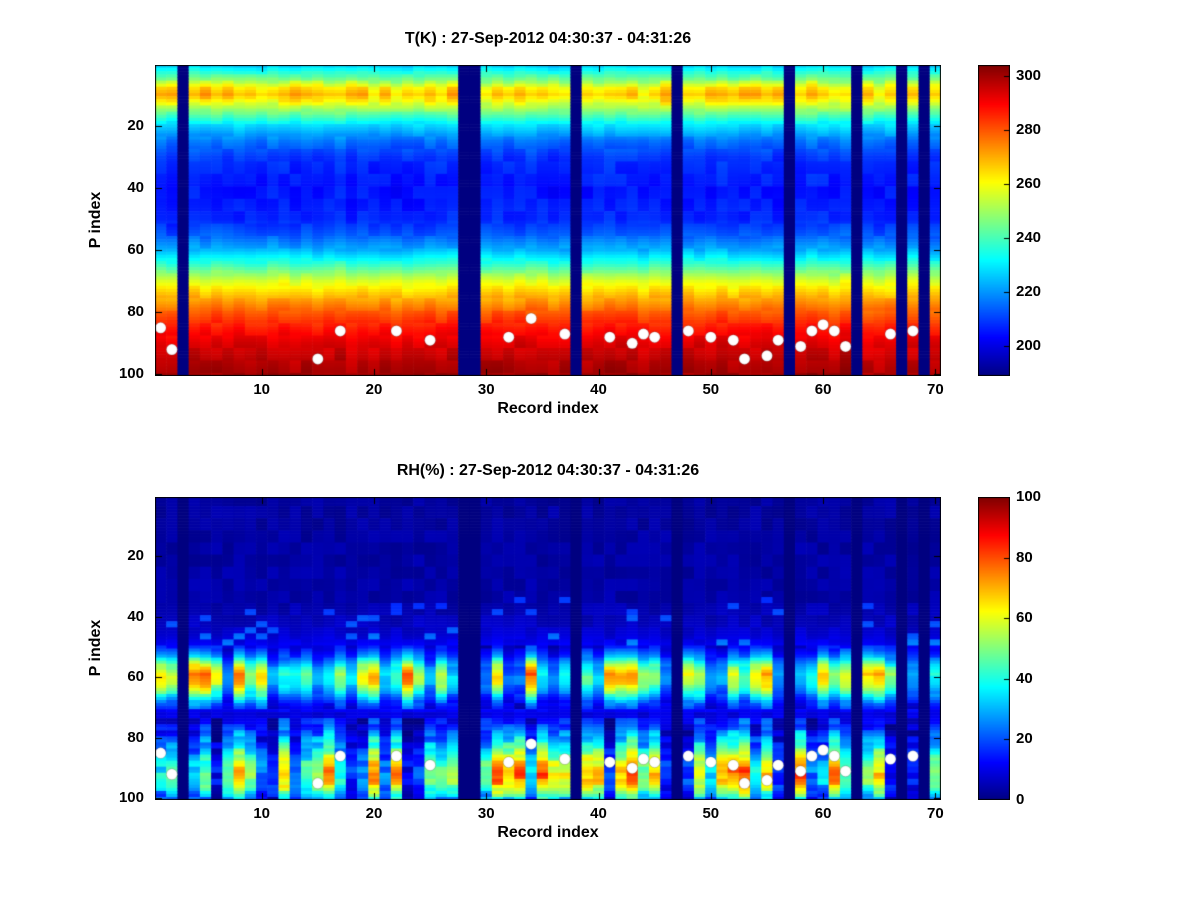 This screenshot has height=900, width=1200. Describe the element at coordinates (1024, 678) in the screenshot. I see `colorbar-tick-label: 40` at that location.